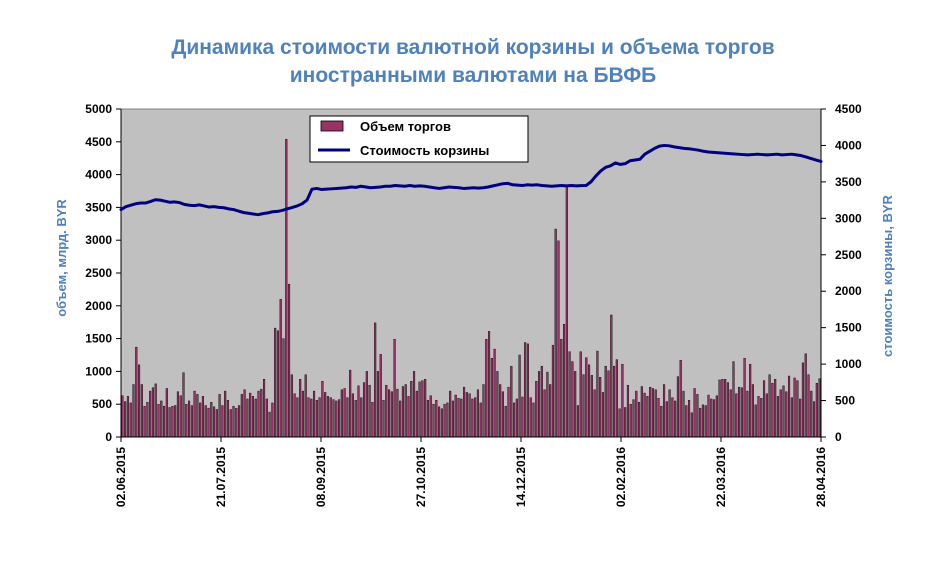  Describe the element at coordinates (848, 364) in the screenshot. I see `y-right-tick-label: 1000` at that location.